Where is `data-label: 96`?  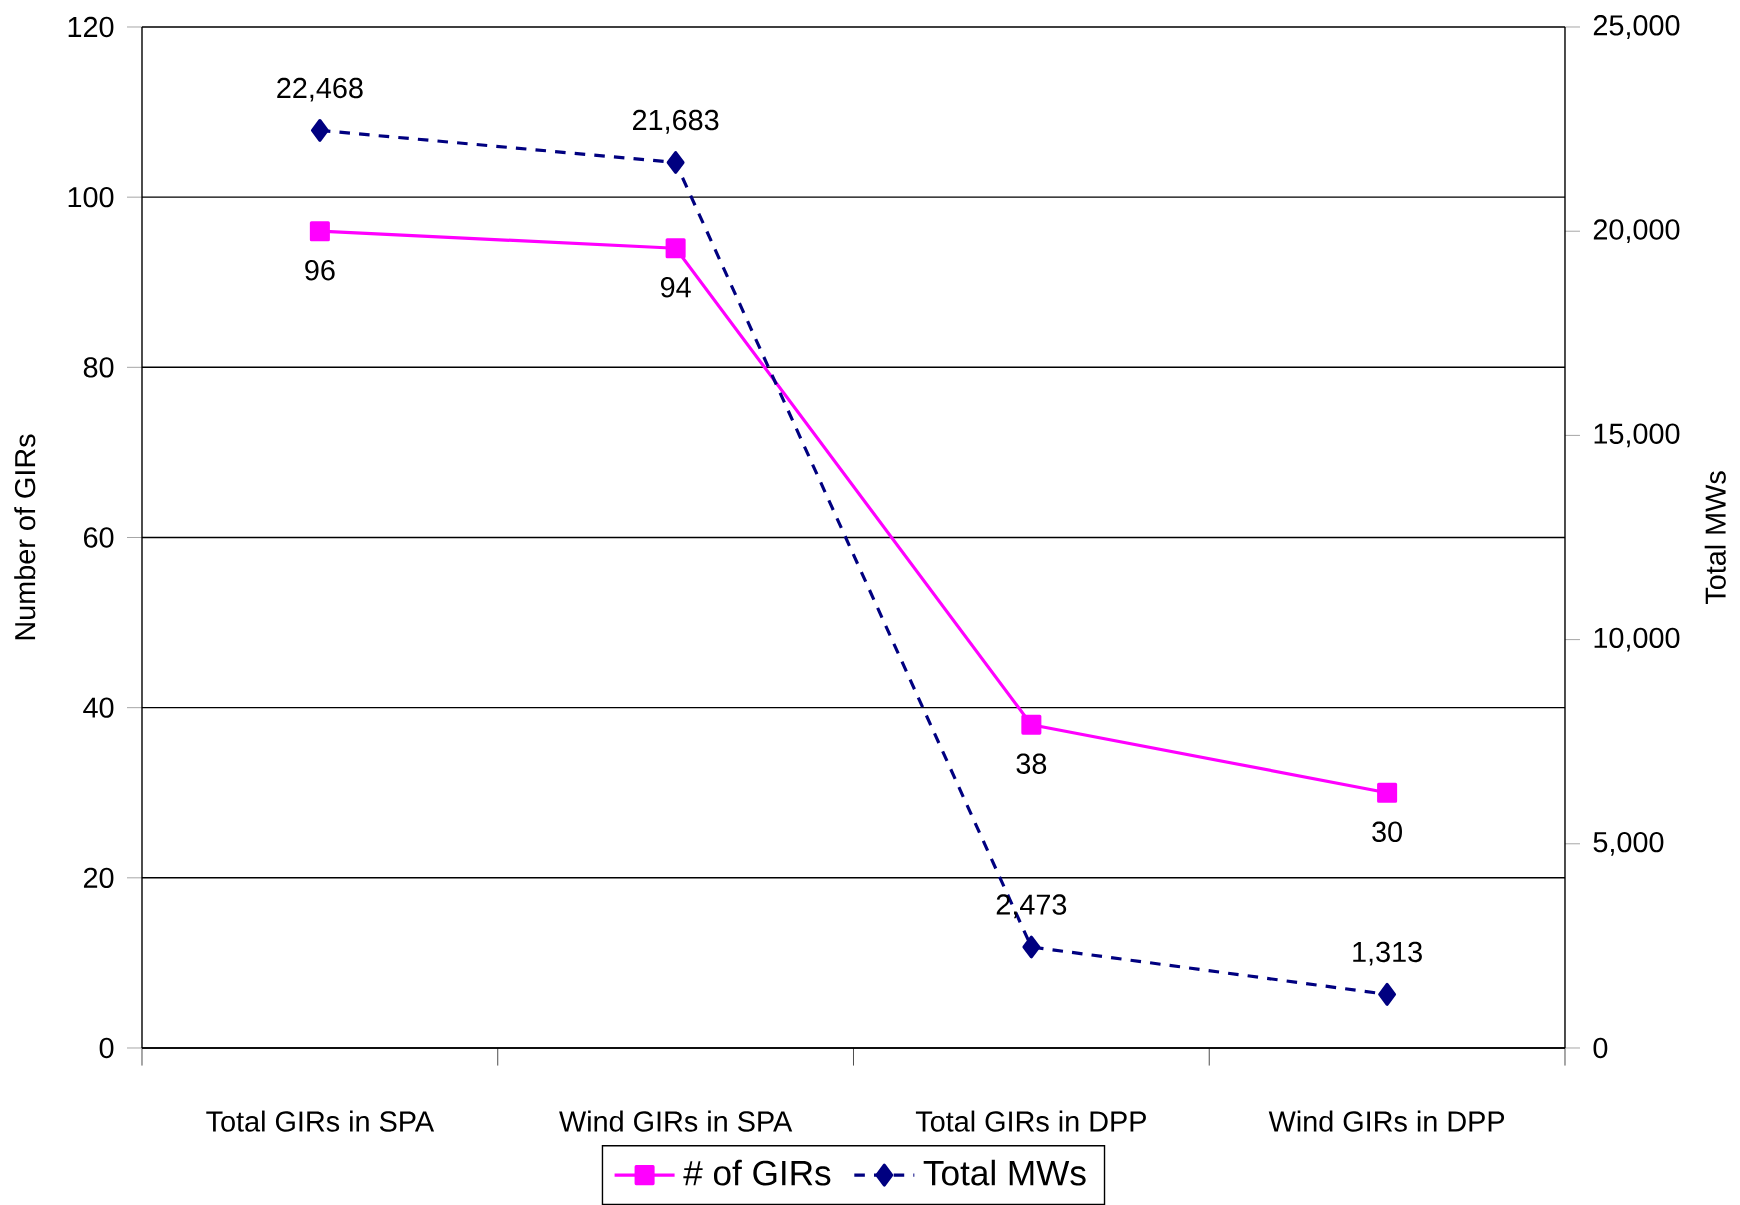 data-label: 96 is located at coordinates (320, 270).